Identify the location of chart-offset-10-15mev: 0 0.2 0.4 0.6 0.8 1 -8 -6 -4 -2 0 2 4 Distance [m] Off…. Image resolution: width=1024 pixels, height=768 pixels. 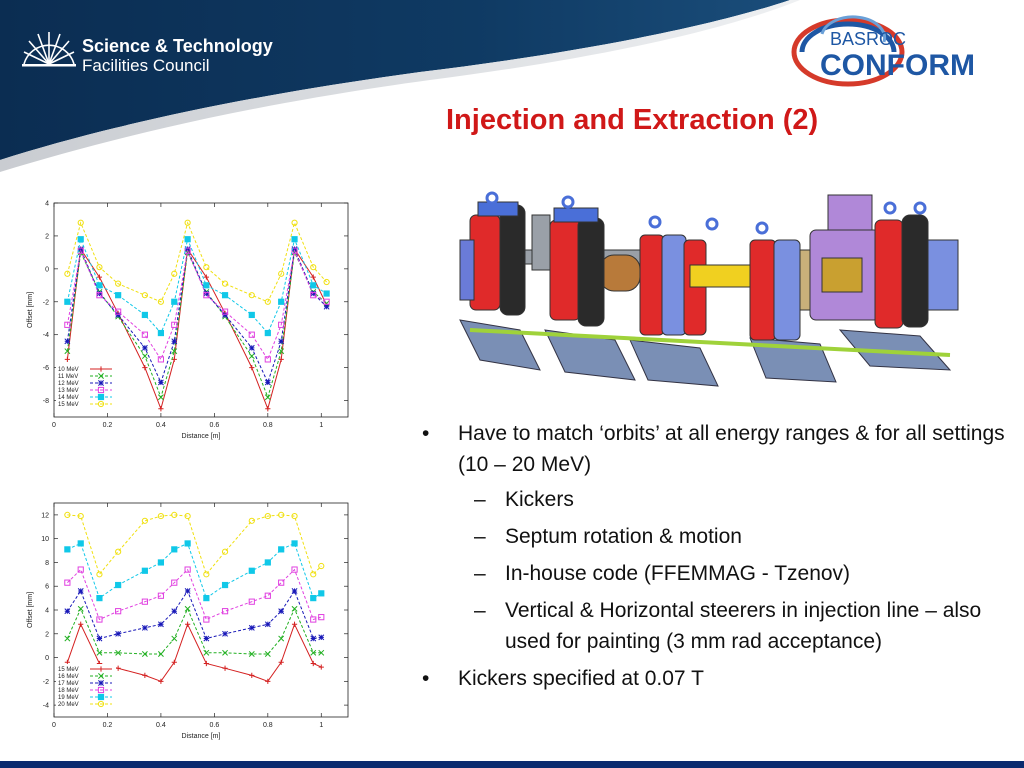
(198, 320).